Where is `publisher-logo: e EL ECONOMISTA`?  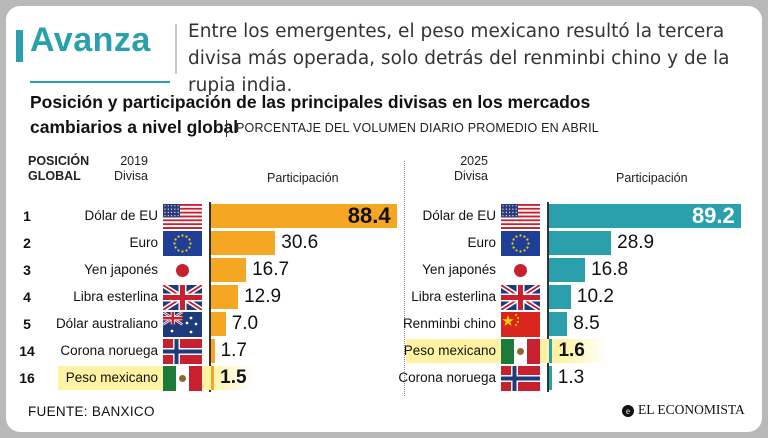
publisher-logo: e EL ECONOMISTA is located at coordinates (683, 410).